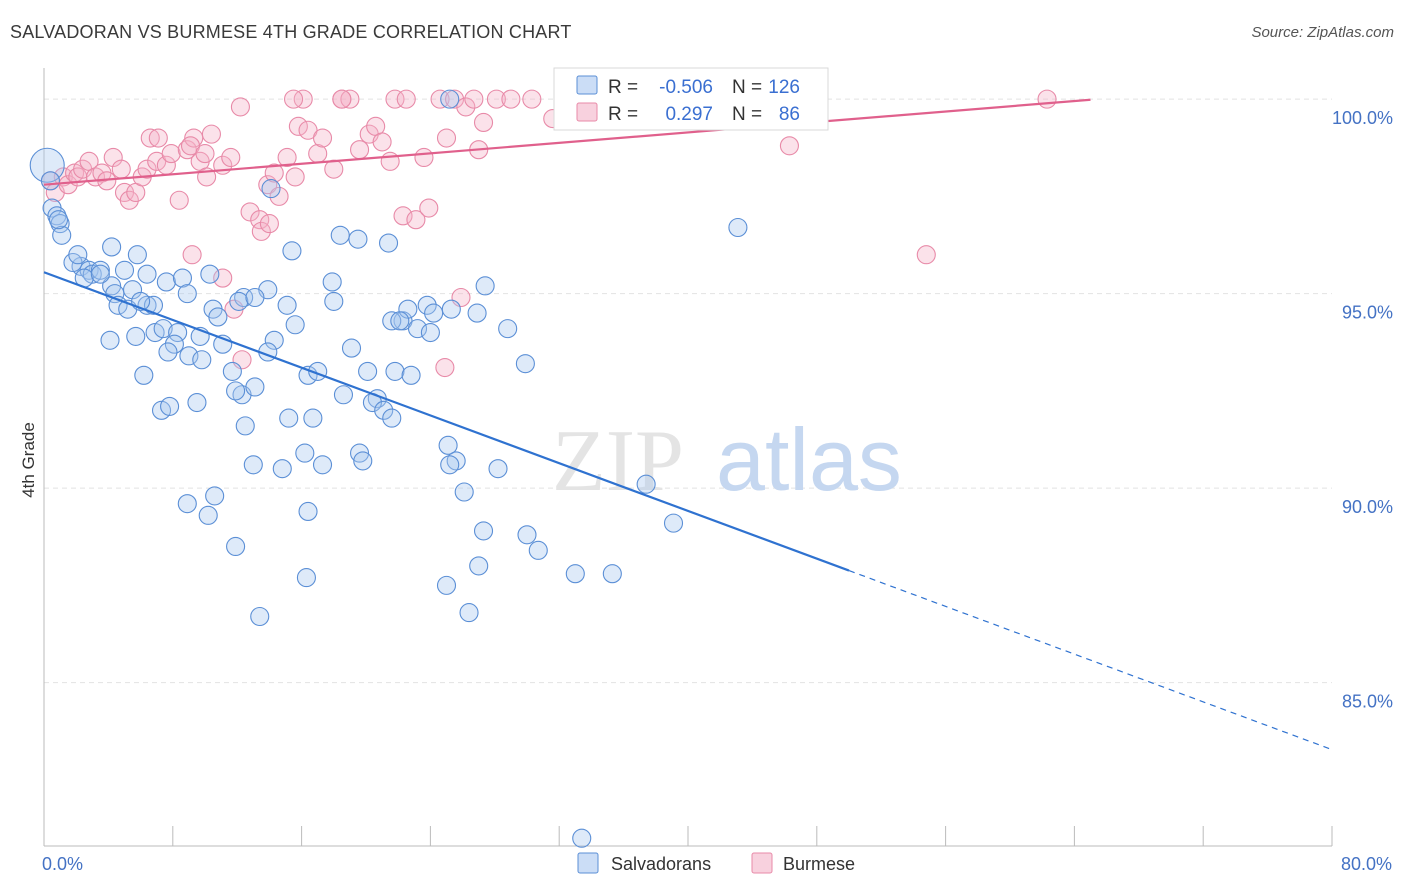 This screenshot has height=892, width=1406. Describe the element at coordinates (62, 864) in the screenshot. I see `x-tick-label-min: 0.0%` at that location.